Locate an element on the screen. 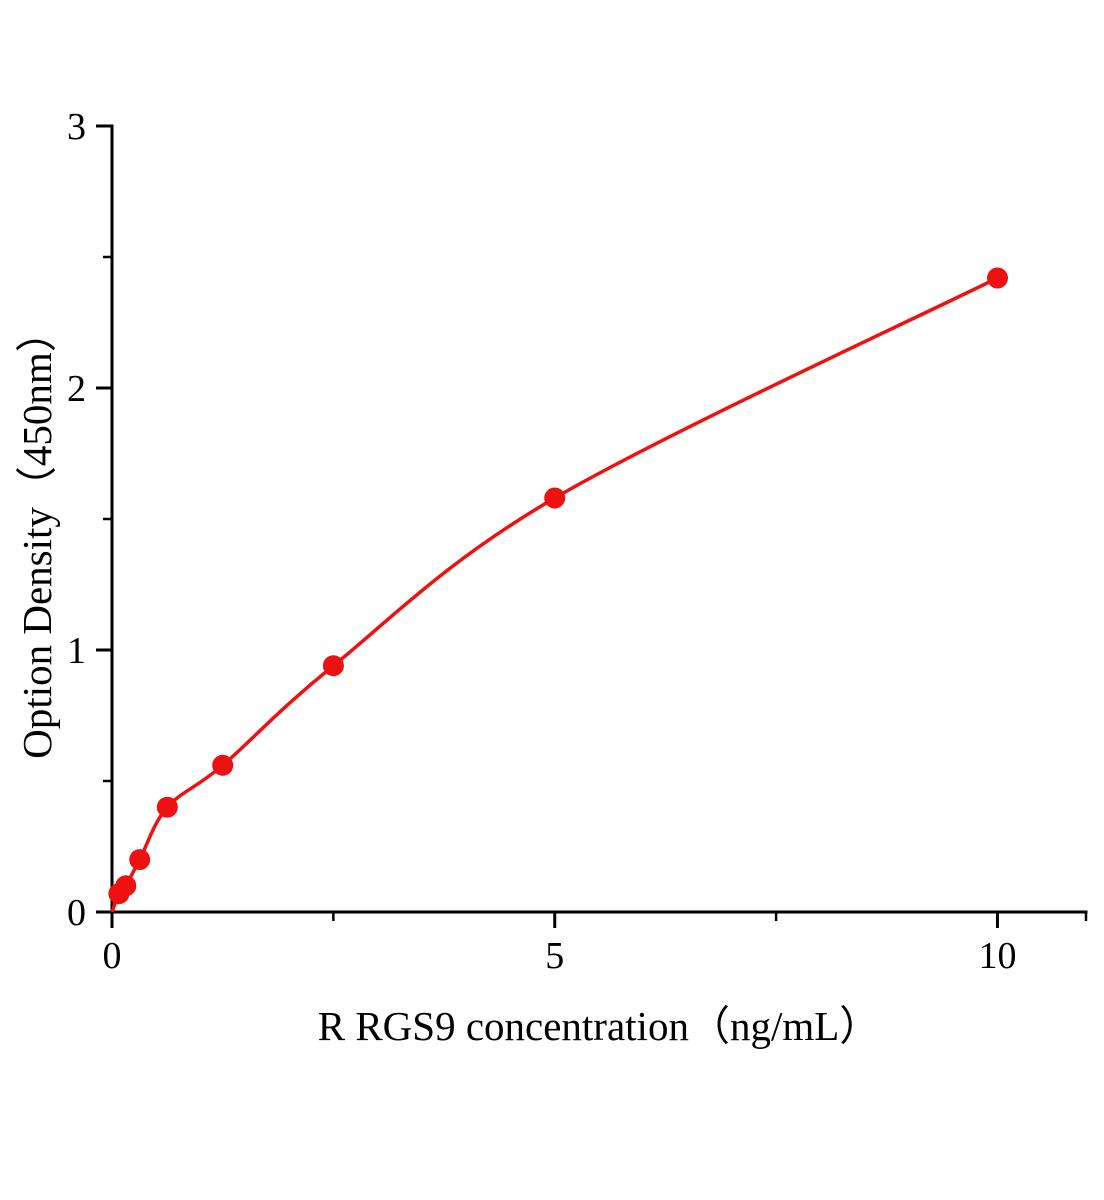 The height and width of the screenshot is (1200, 1104). y-tick-label: 2 is located at coordinates (76, 389).